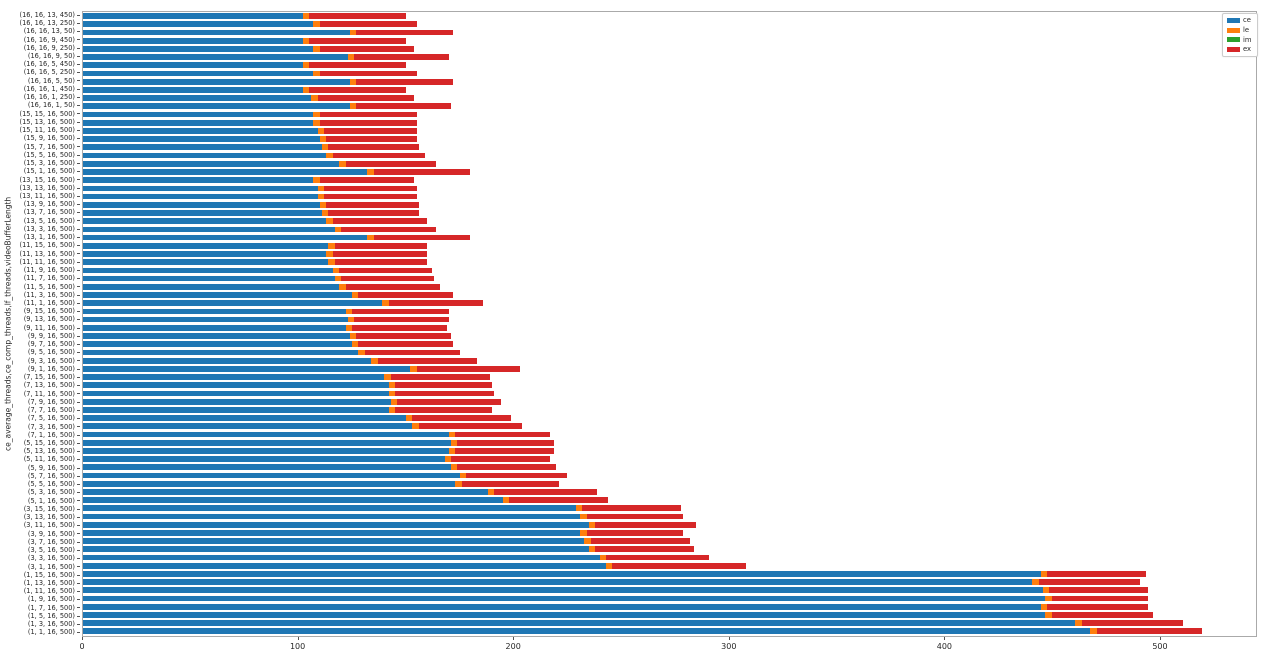 The image size is (1280, 659). I want to click on legend-label: le, so click(1246, 29).